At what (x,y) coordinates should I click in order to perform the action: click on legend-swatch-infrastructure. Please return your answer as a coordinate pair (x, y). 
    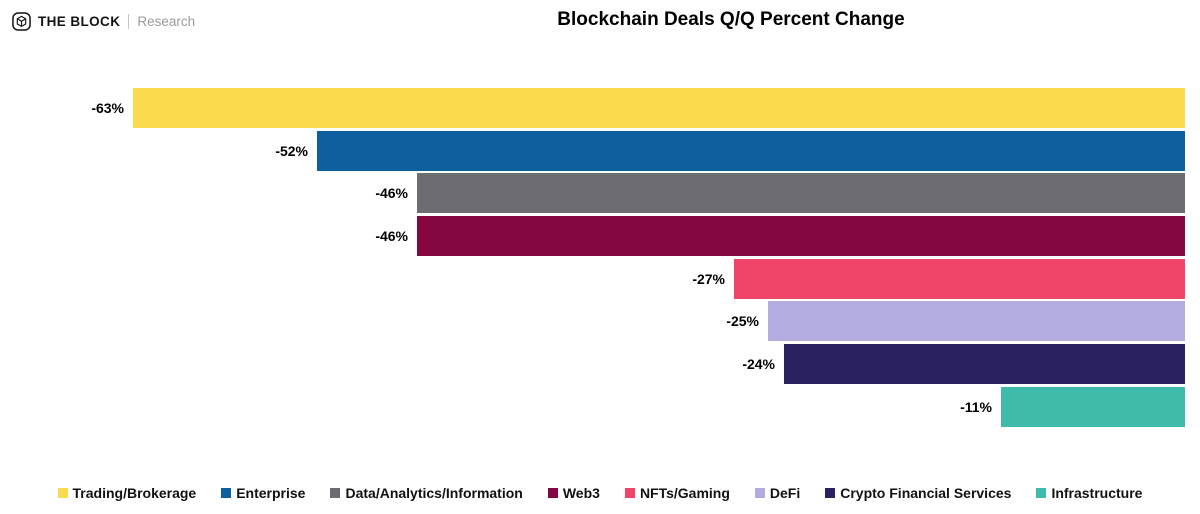
    Looking at the image, I should click on (1041, 493).